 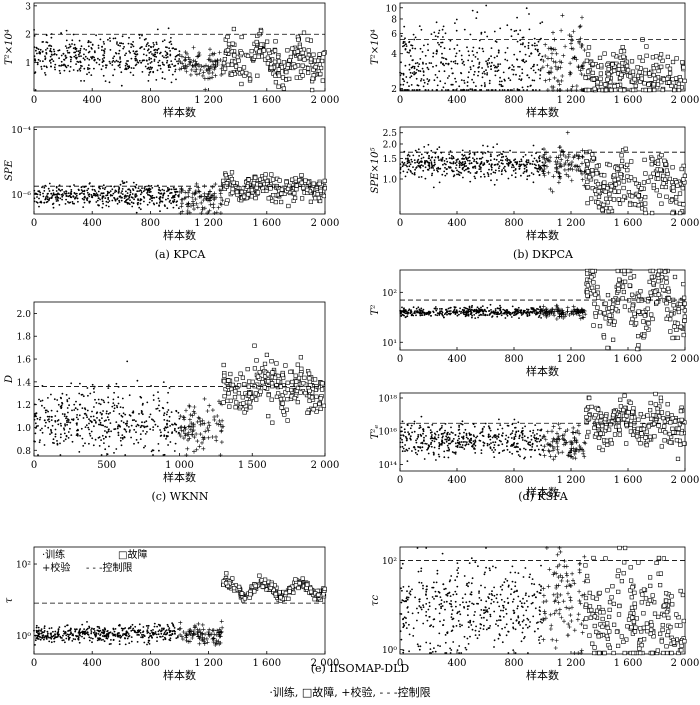 I want to click on plot-frame, so click(x=542, y=47).